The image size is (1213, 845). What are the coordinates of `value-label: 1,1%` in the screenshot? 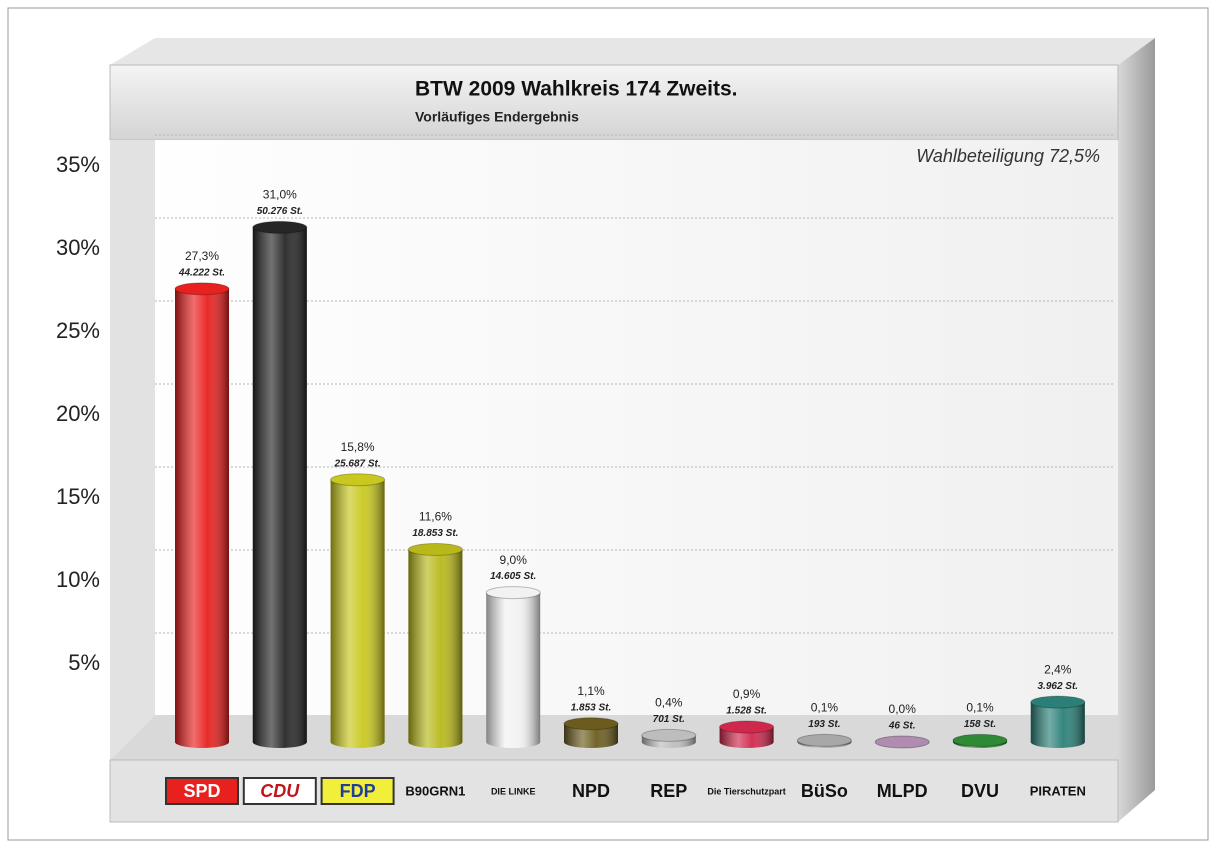 It's located at (591, 691).